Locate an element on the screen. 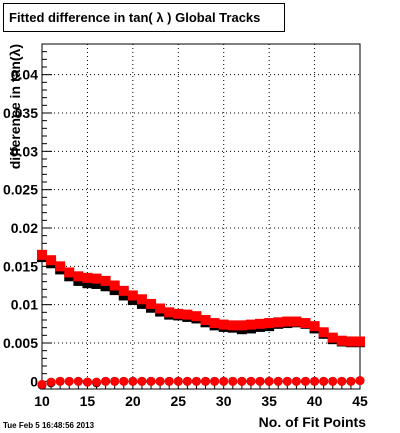  x-tick-label: 35 is located at coordinates (269, 401).